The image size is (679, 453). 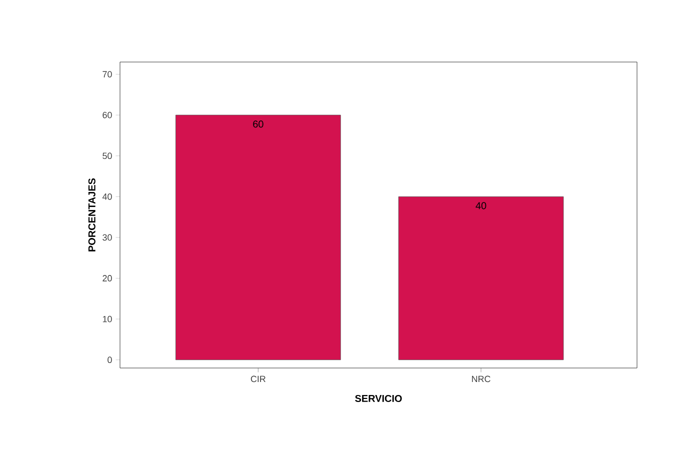 I want to click on data-label: 60, so click(x=258, y=124).